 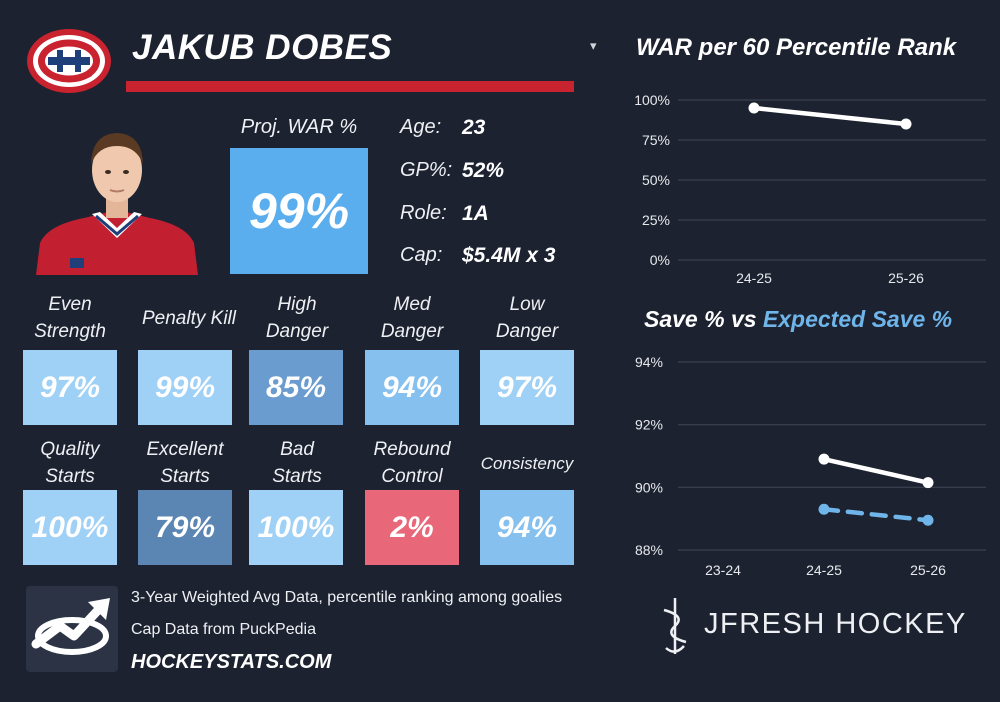 What do you see at coordinates (70, 527) in the screenshot?
I see `quality-starts-value: 100%` at bounding box center [70, 527].